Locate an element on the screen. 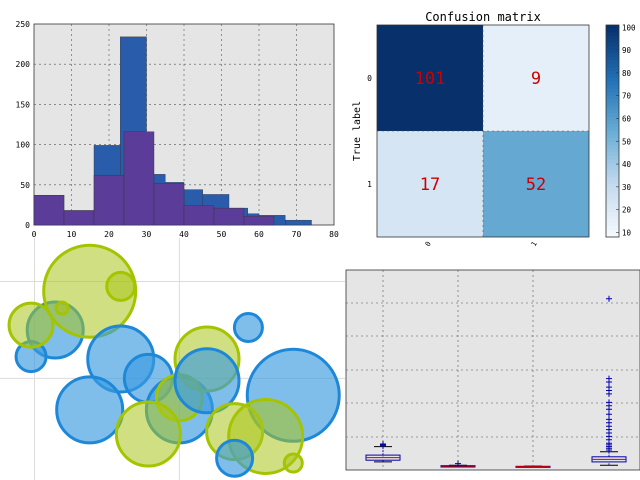  confusion-matrix-value: 9 is located at coordinates (536, 79).